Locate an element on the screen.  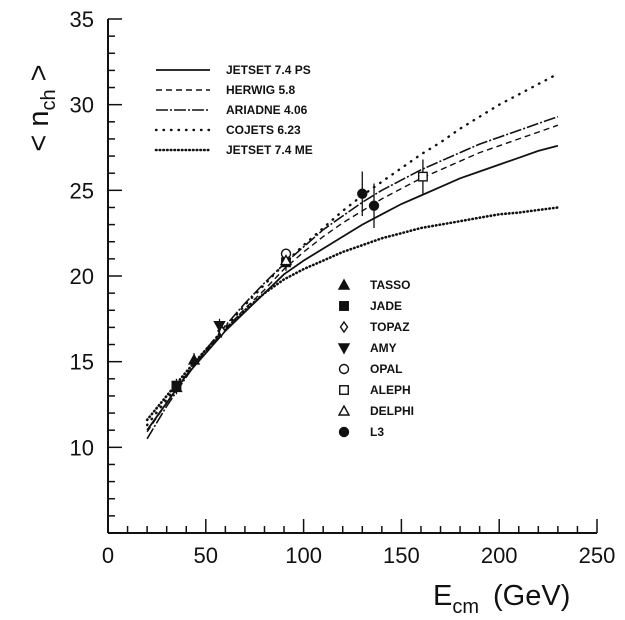
y-tick-label: 20 is located at coordinates (82, 276).